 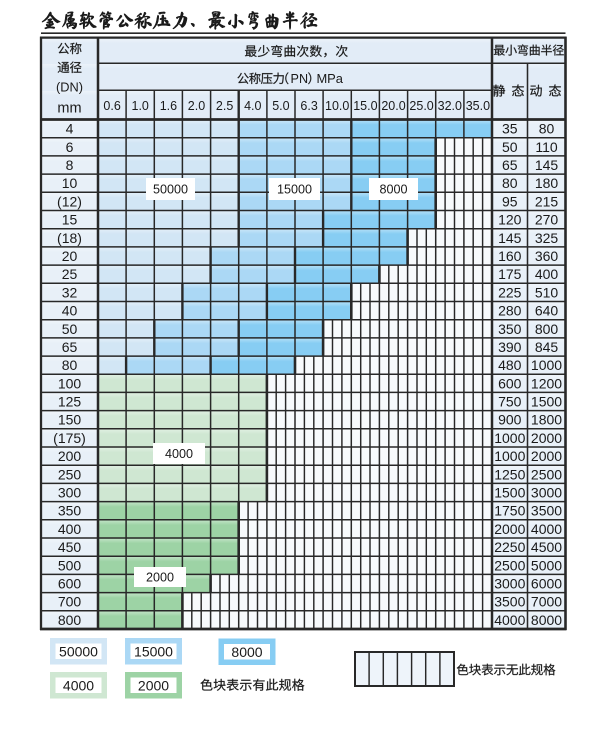 I want to click on svg-text: 2.5, so click(x=224, y=106).